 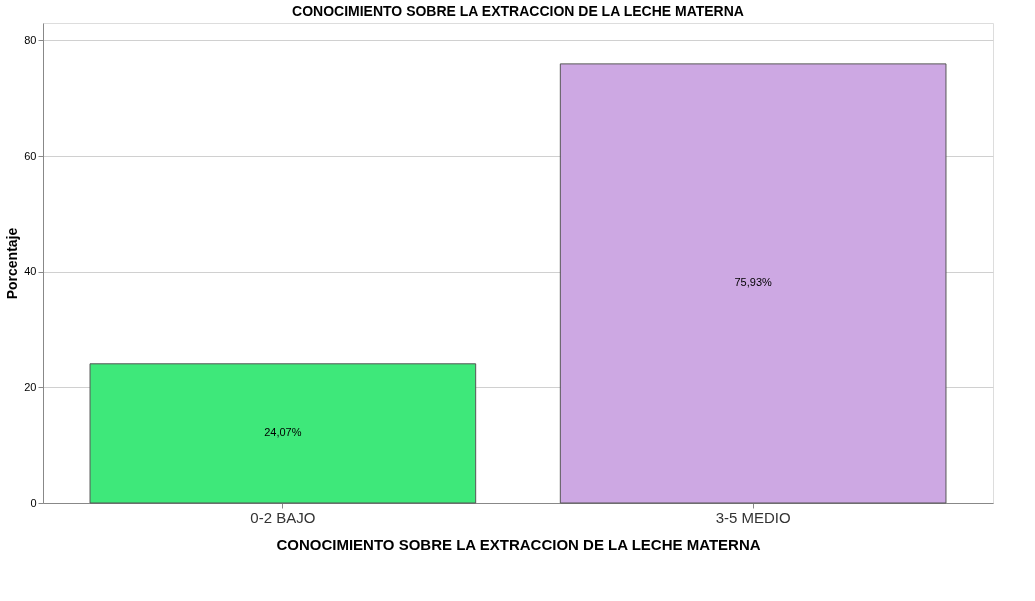 I want to click on y-tick-label: 80, so click(x=30, y=39).